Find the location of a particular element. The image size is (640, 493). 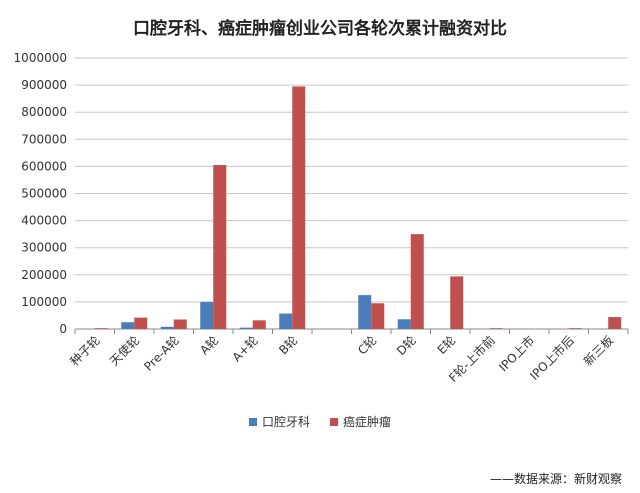

x-tick-label: 新三板 is located at coordinates (598, 351).